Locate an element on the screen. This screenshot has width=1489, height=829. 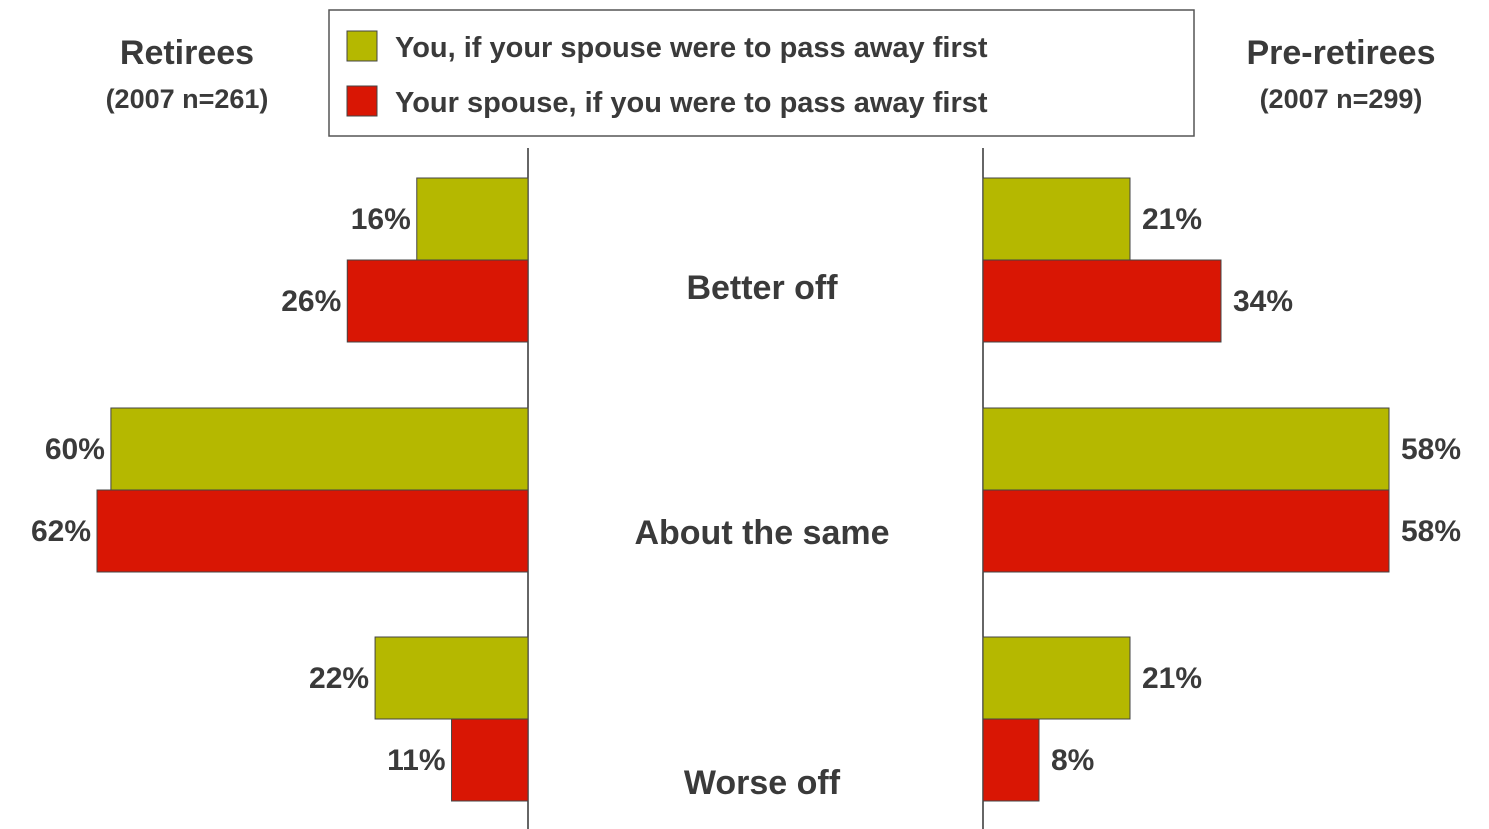
left-panel-subtitle: (2007 n=261) is located at coordinates (187, 99).